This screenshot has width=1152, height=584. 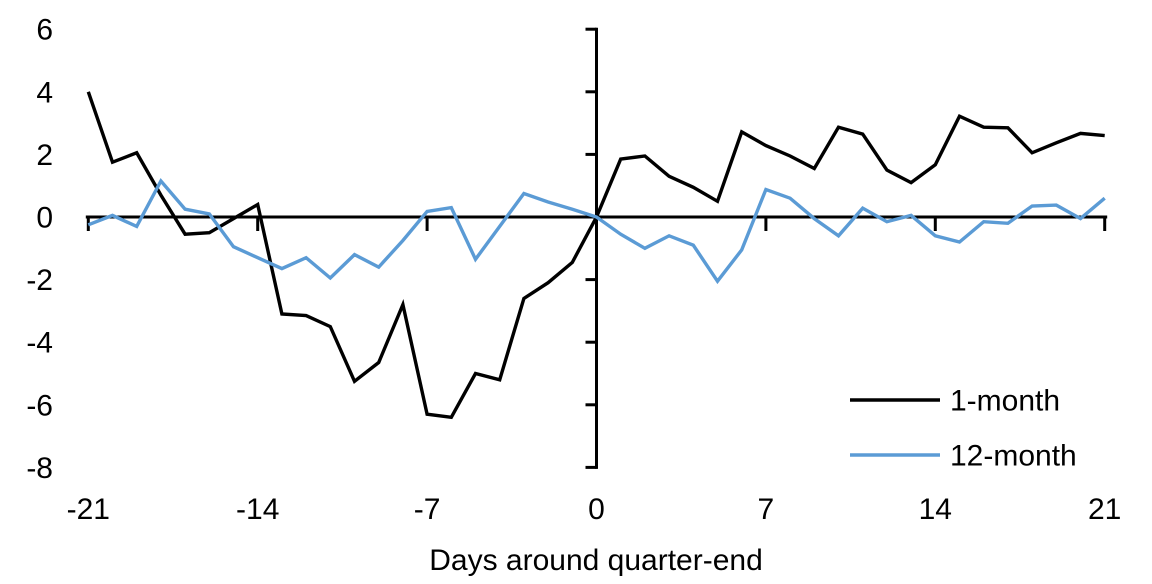 What do you see at coordinates (44, 30) in the screenshot?
I see `y-tick-label: 6` at bounding box center [44, 30].